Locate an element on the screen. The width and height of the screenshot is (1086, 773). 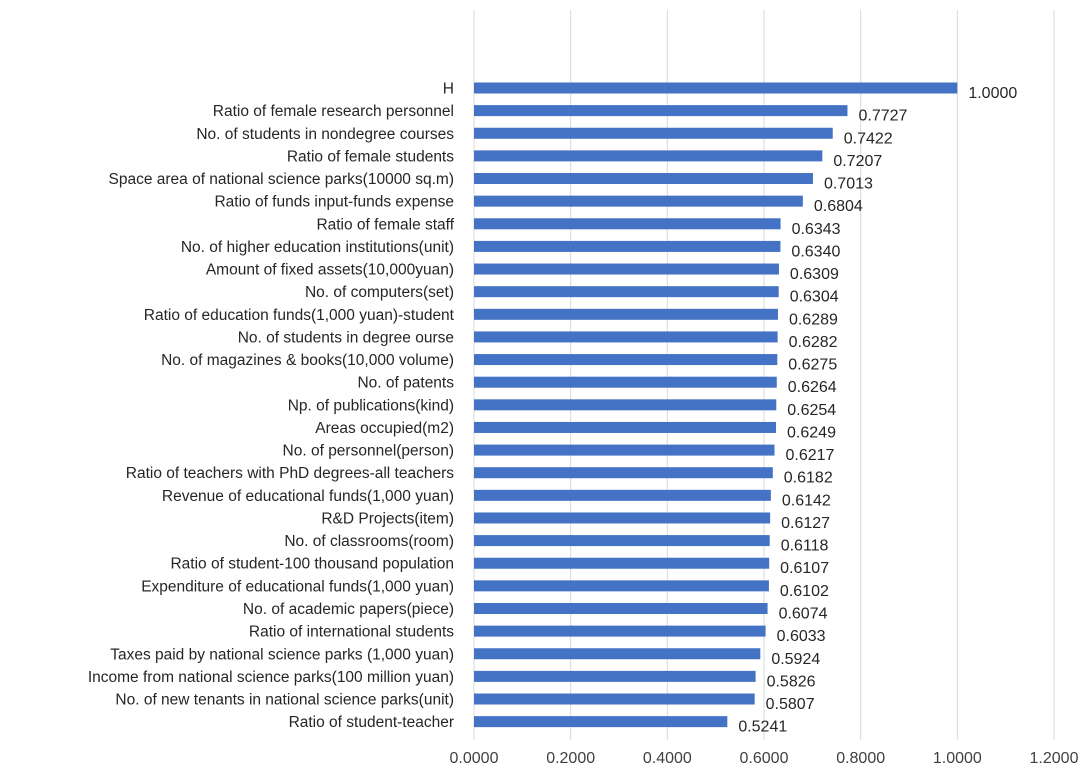
category-label: No. of computers(set) is located at coordinates (379, 292).